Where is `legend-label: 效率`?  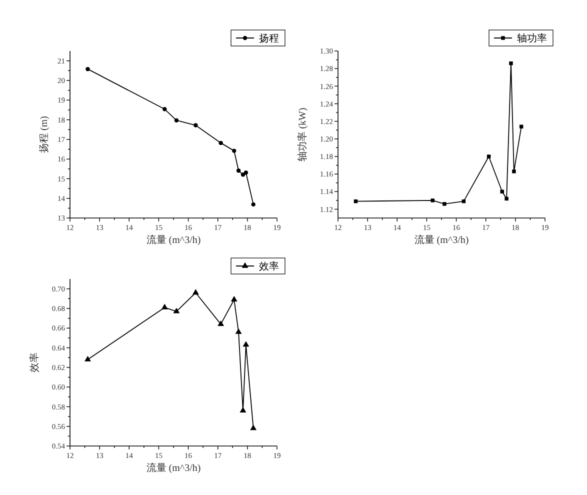
legend-label: 效率 is located at coordinates (269, 266).